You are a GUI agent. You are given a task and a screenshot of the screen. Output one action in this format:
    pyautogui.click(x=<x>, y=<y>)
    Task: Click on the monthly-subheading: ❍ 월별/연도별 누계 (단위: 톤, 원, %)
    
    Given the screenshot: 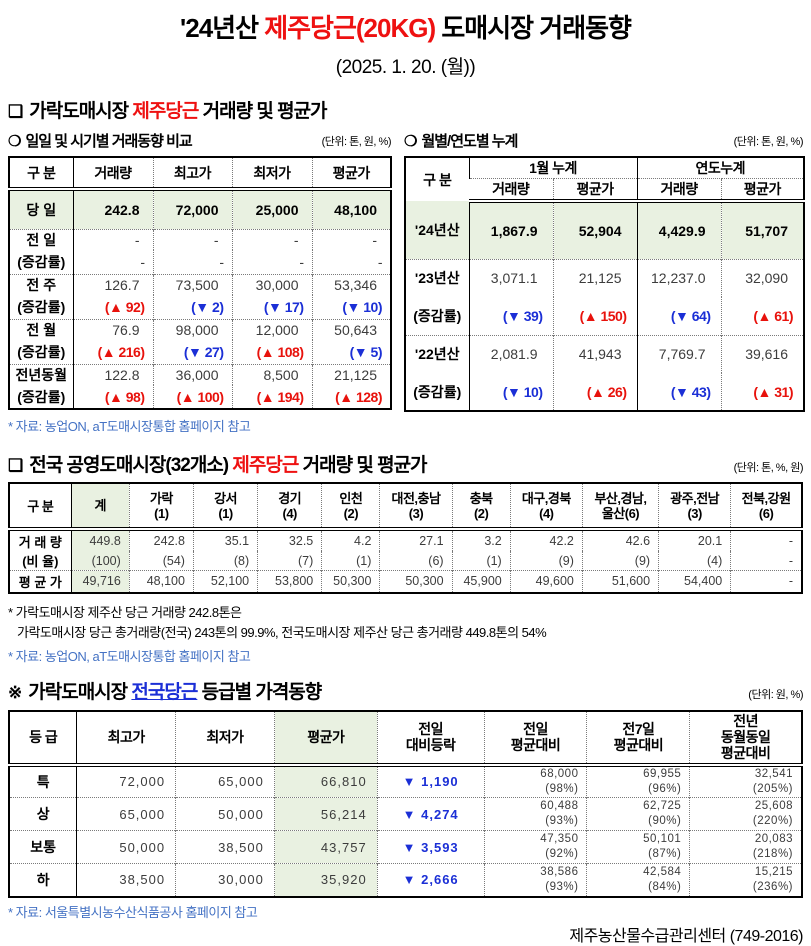 What is the action you would take?
    pyautogui.click(x=604, y=140)
    